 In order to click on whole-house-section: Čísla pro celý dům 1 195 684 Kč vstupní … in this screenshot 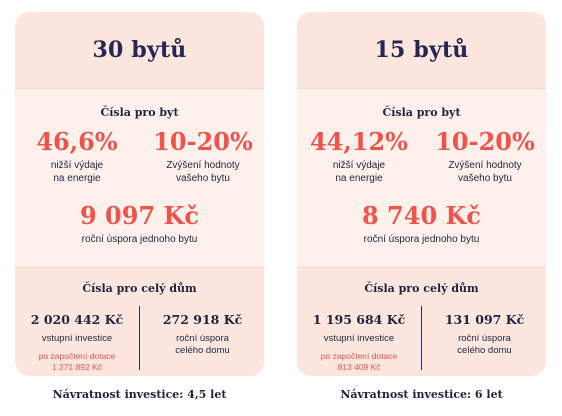, I will do `click(421, 322)`.